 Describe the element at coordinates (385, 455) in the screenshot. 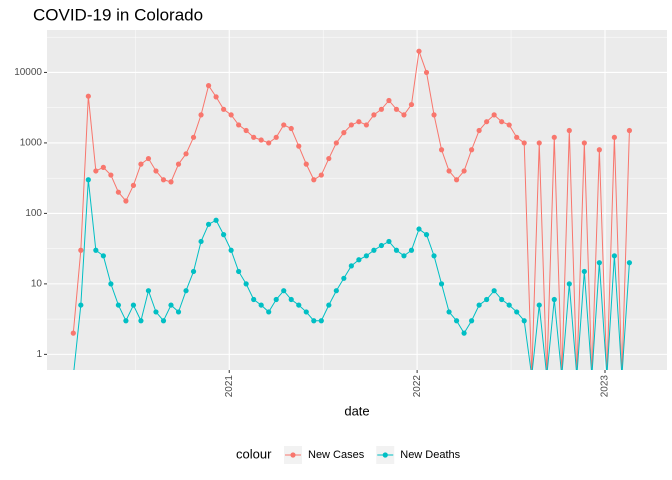

I see `legend-key-point` at that location.